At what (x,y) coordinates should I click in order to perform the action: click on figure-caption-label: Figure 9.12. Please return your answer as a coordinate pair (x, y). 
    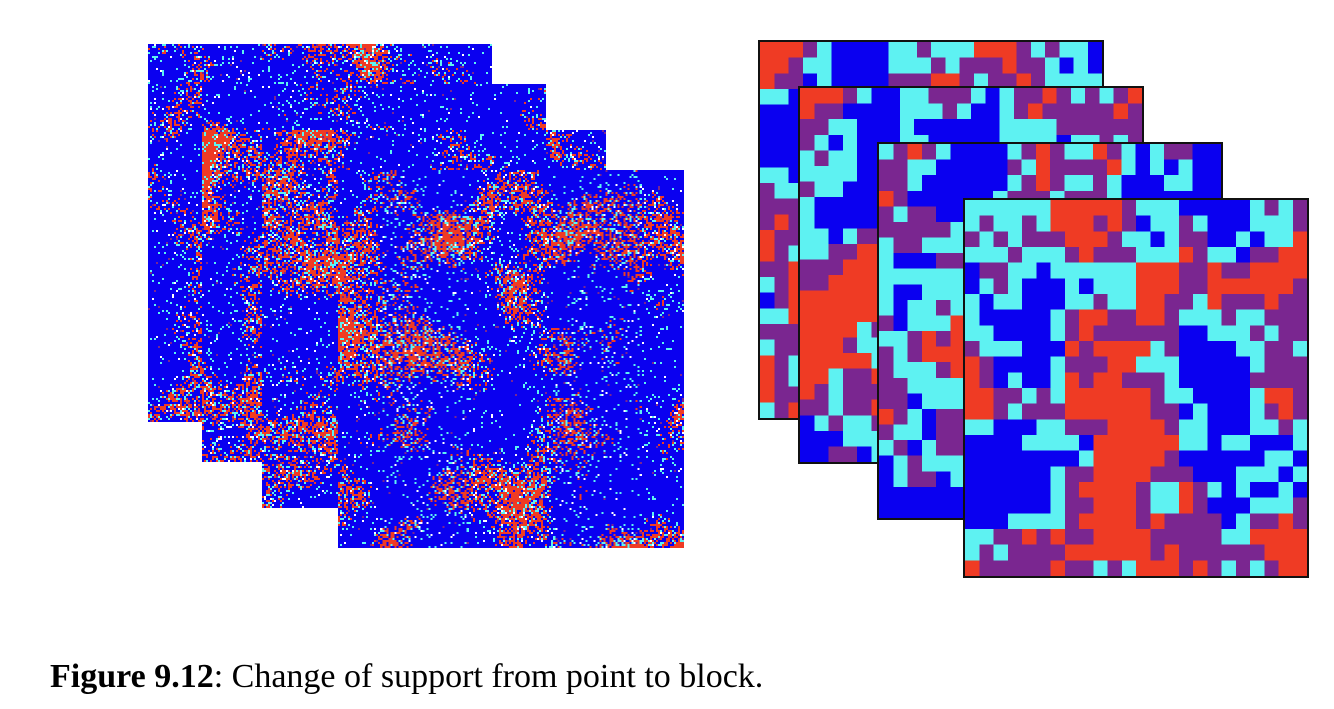
    Looking at the image, I should click on (132, 676).